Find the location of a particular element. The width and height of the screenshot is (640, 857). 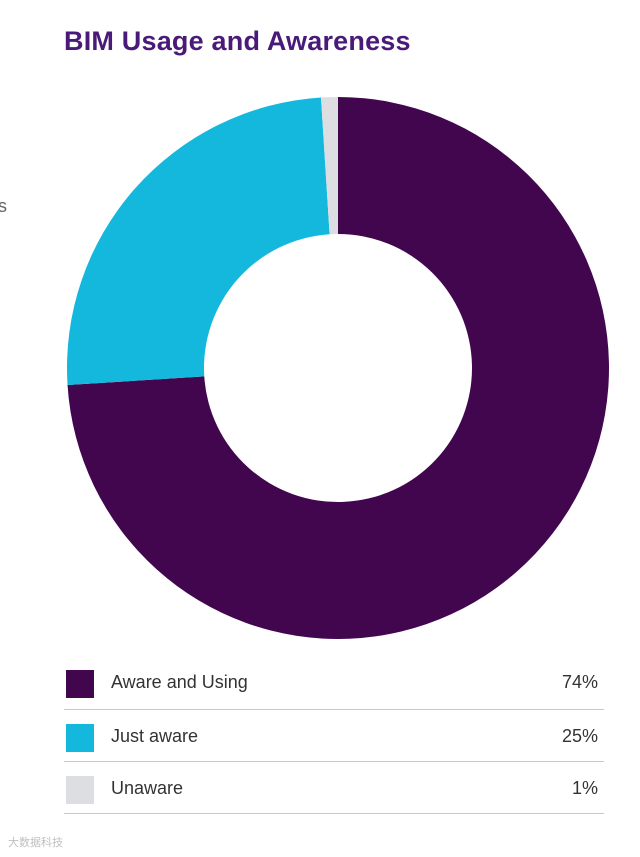

donut-slice-just-aware is located at coordinates (198, 241).